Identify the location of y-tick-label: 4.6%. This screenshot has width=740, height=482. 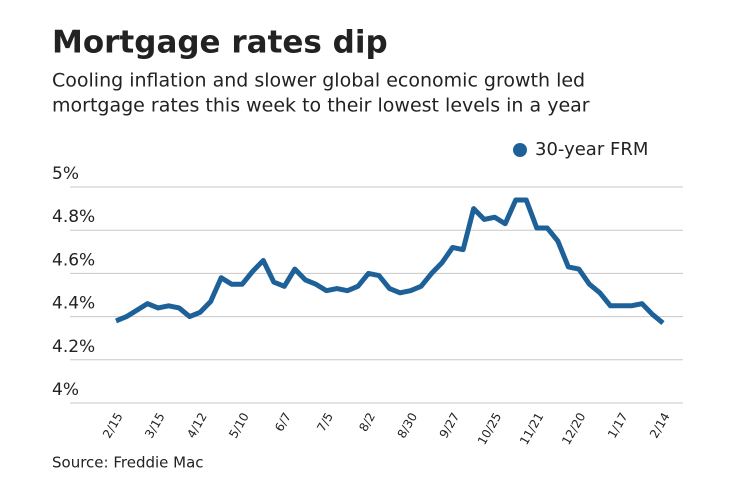
(73, 260).